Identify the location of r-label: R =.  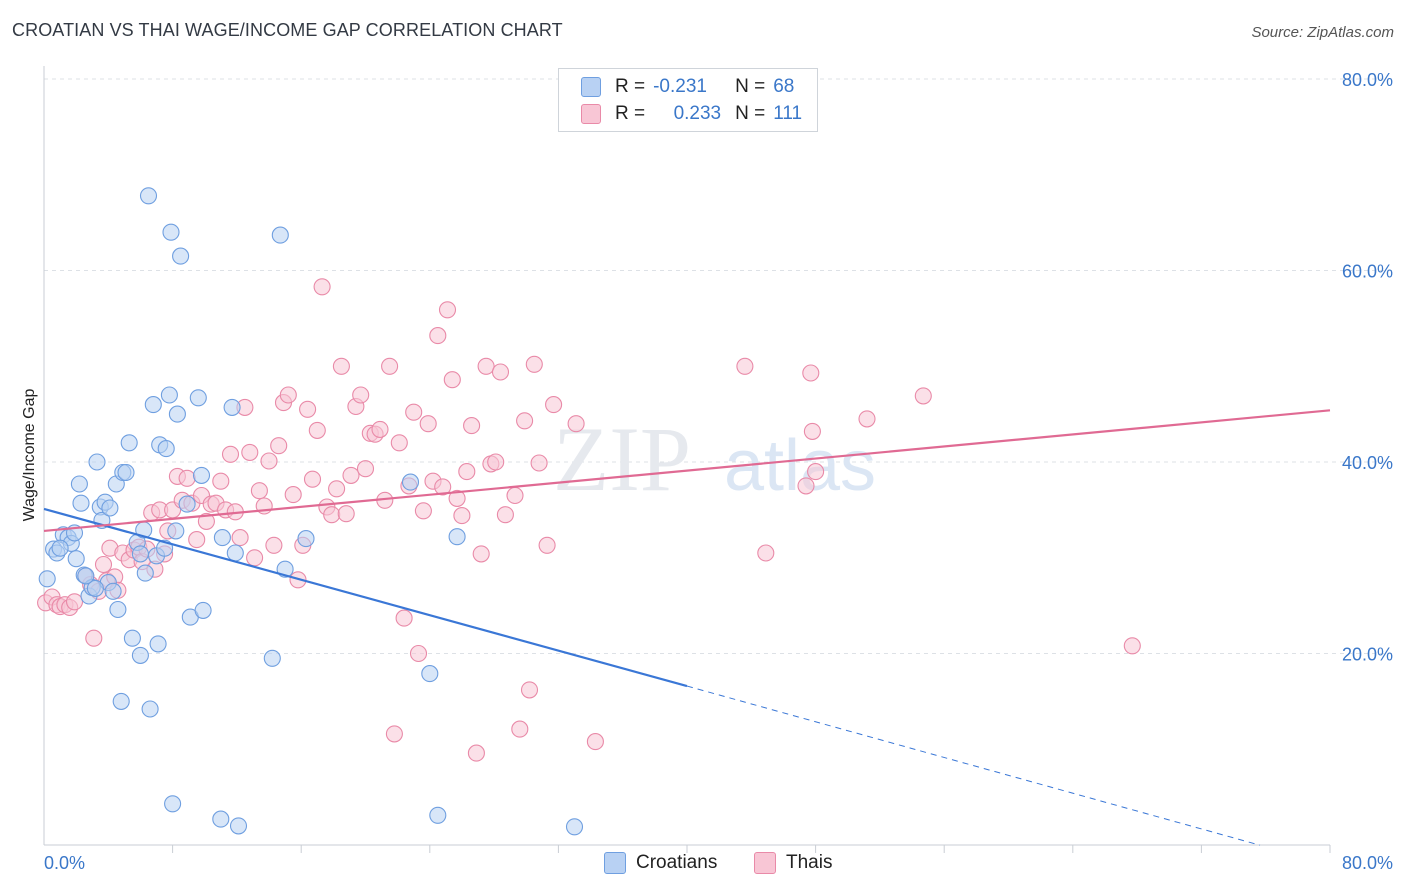
(630, 113).